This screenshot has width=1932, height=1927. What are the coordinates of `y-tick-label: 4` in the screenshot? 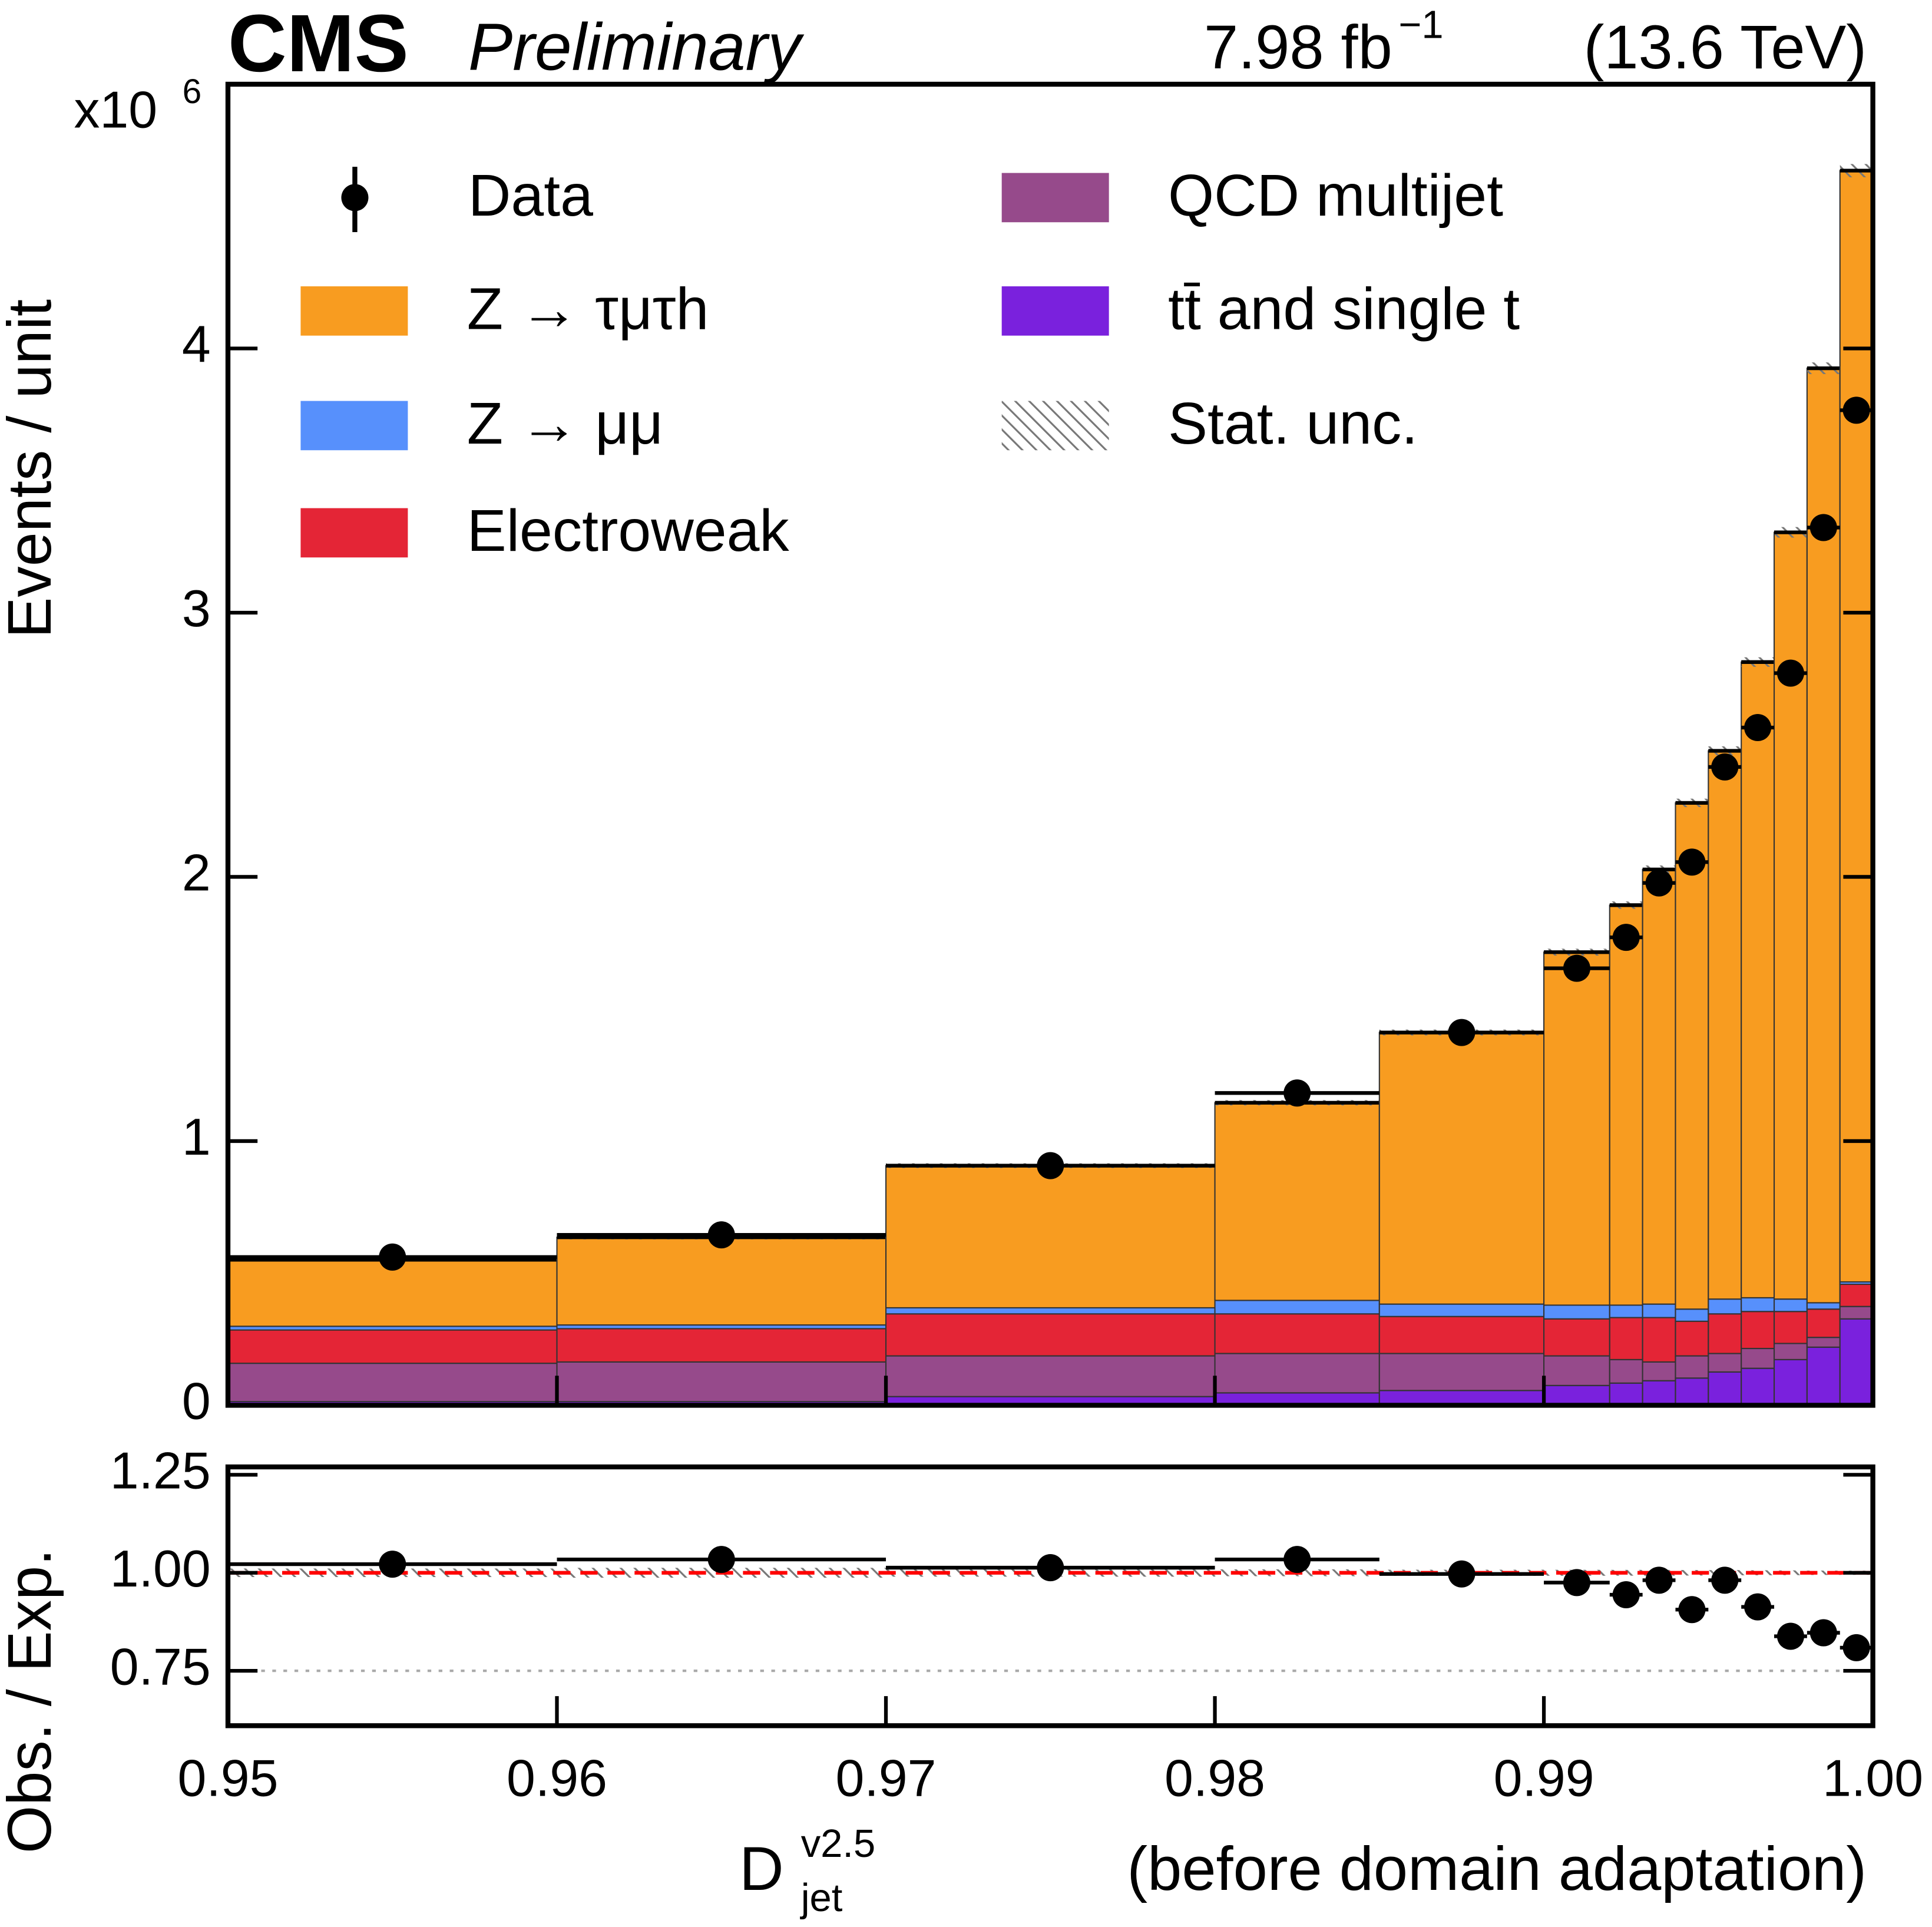 It's located at (196, 344).